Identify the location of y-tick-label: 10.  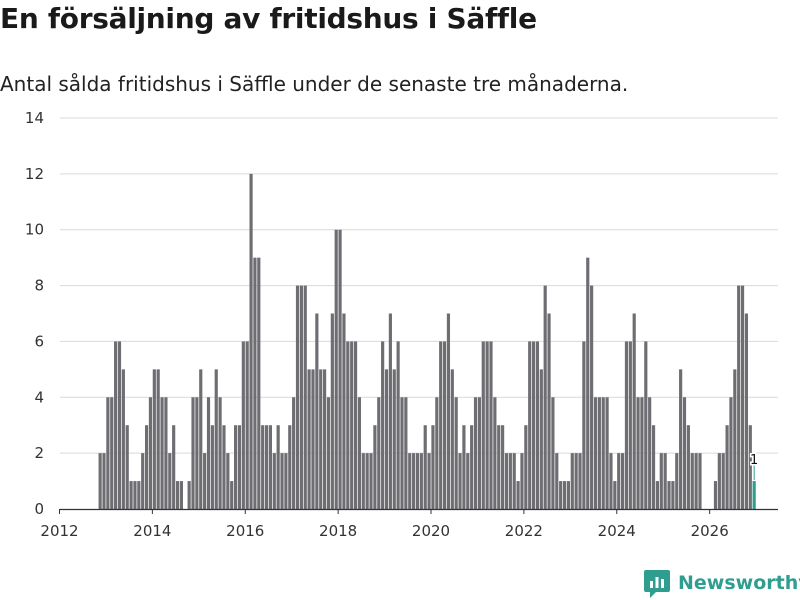
(34, 230).